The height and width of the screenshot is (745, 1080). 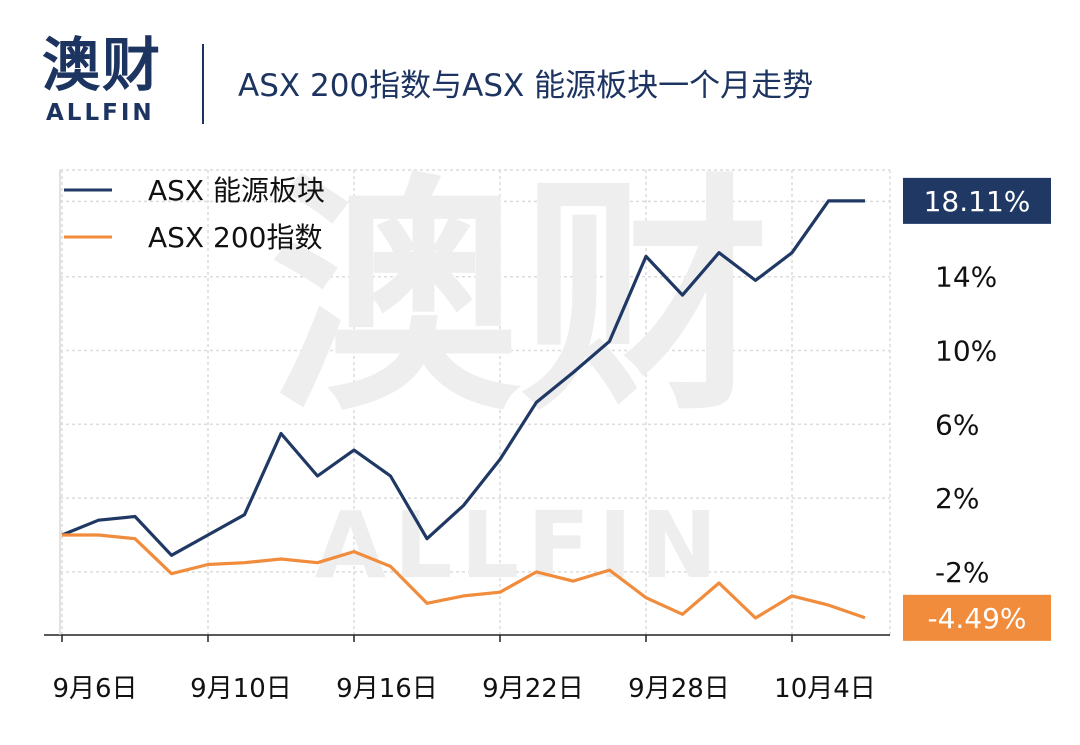 What do you see at coordinates (463, 689) in the screenshot?
I see `x-axis-labels: 9月6日 9月10日 9月16日 9月22日 9月28日 10月4日` at bounding box center [463, 689].